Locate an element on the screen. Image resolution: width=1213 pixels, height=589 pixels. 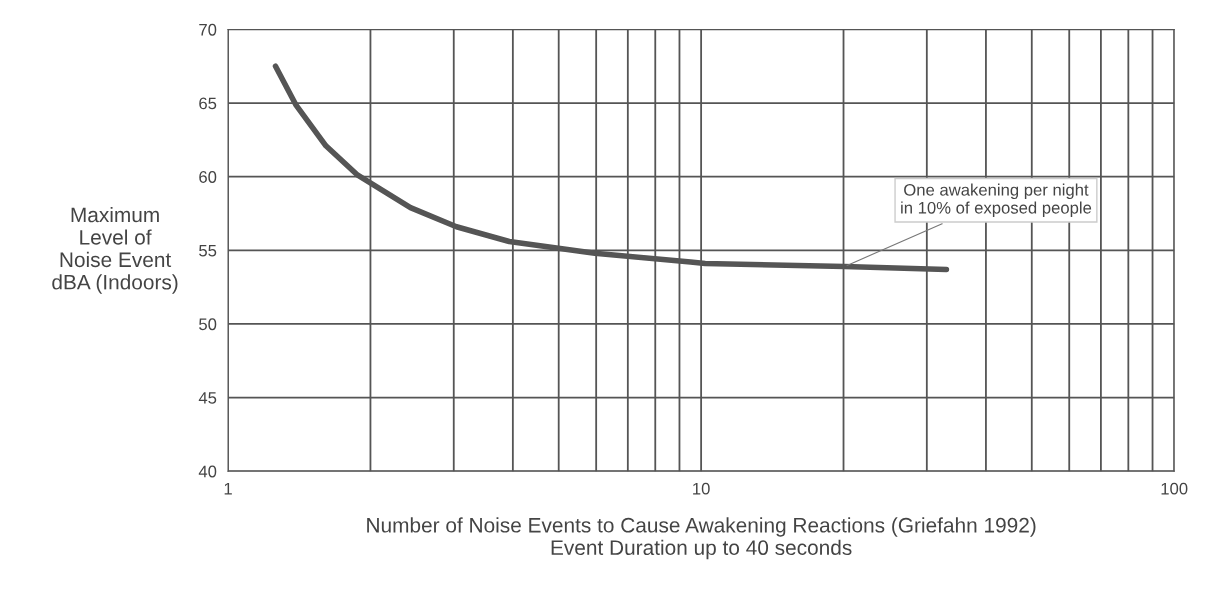
y-tick-label: 50 is located at coordinates (208, 324).